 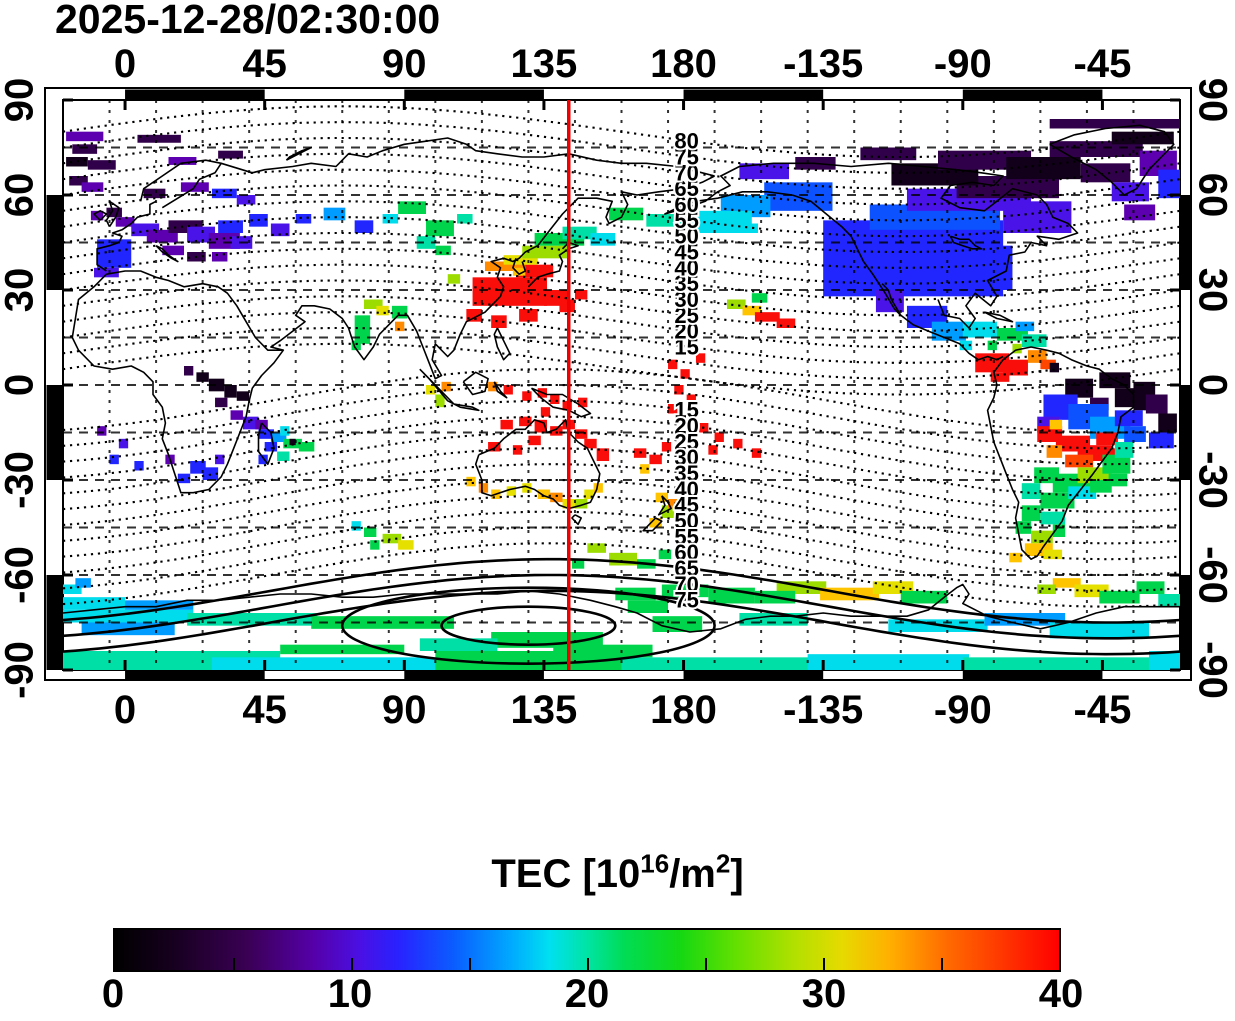 What do you see at coordinates (683, 64) in the screenshot?
I see `lon-tick-label-top: 180` at bounding box center [683, 64].